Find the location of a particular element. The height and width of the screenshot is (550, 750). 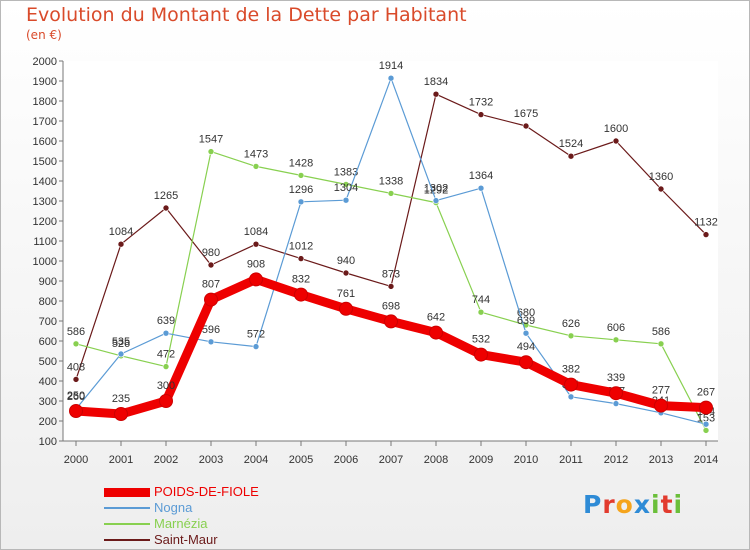

data-label: 1524 is located at coordinates (571, 144).